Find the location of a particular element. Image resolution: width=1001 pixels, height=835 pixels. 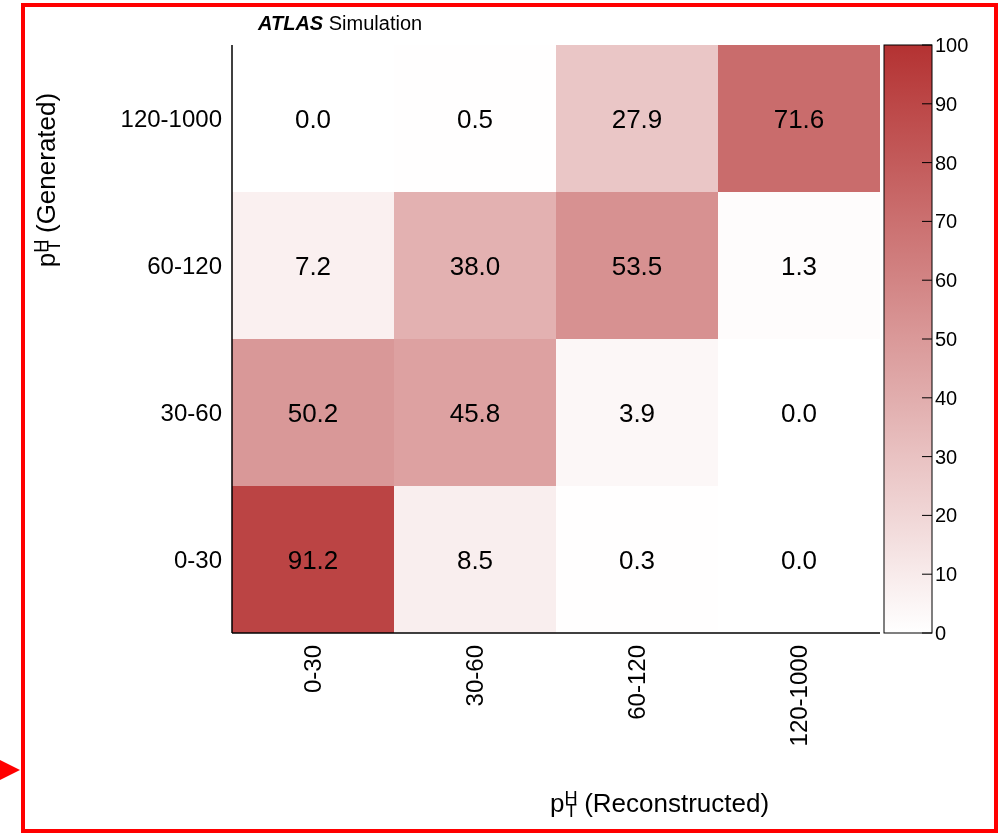

data-label: 0.3 is located at coordinates (637, 559).